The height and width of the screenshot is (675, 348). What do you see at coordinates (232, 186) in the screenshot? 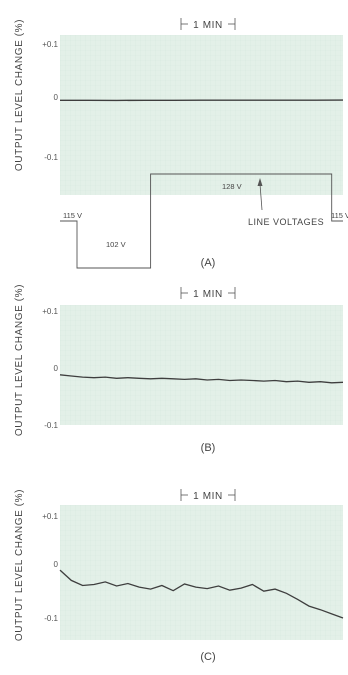
I see `voltage-label-128v: 128 V` at bounding box center [232, 186].